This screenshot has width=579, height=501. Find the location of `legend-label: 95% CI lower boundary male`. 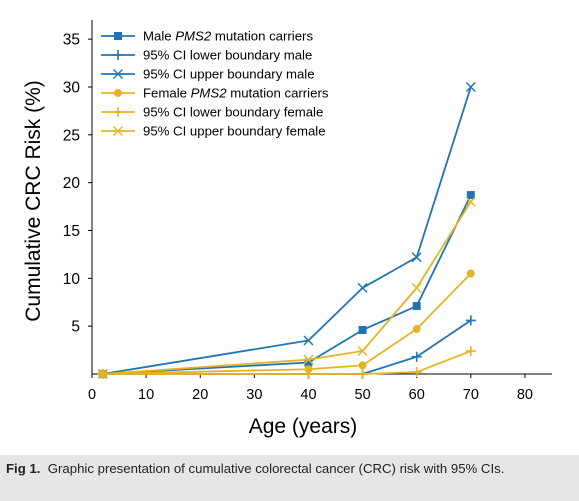

legend-label: 95% CI lower boundary male is located at coordinates (227, 55).